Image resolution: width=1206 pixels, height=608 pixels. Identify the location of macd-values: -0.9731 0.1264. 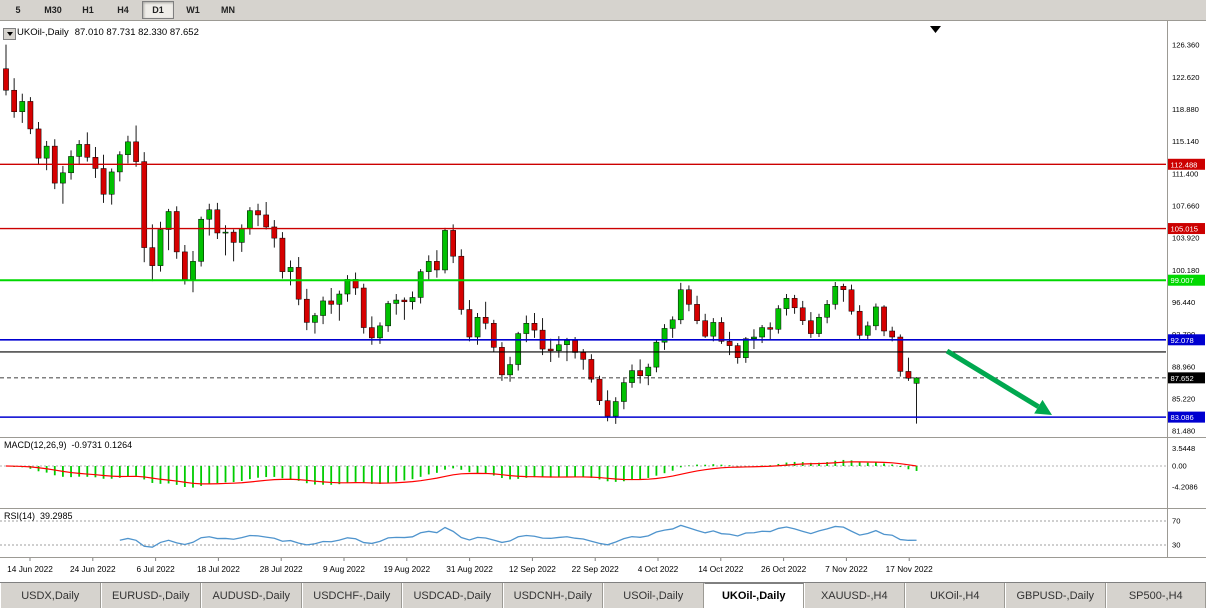
(102, 445).